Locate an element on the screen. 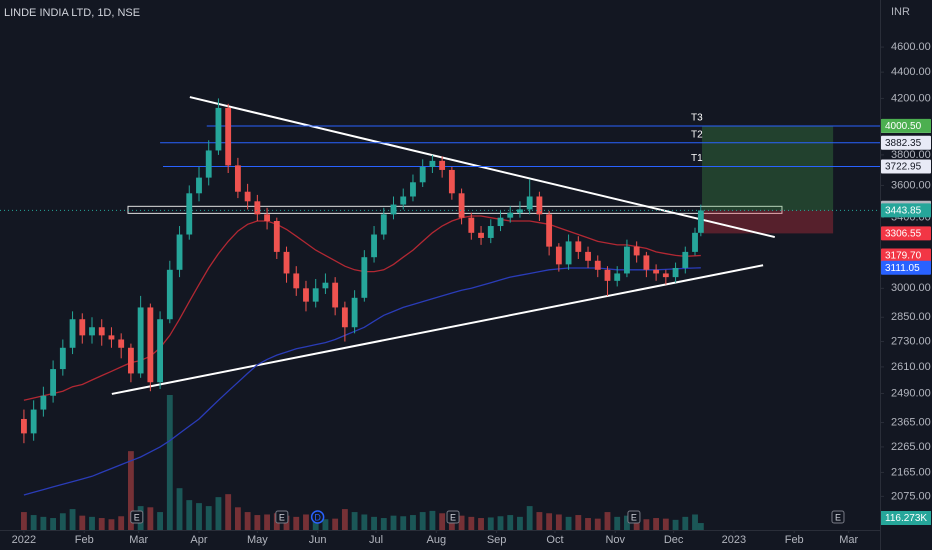 This screenshot has height=550, width=932. price-label: 3443.85 is located at coordinates (903, 211).